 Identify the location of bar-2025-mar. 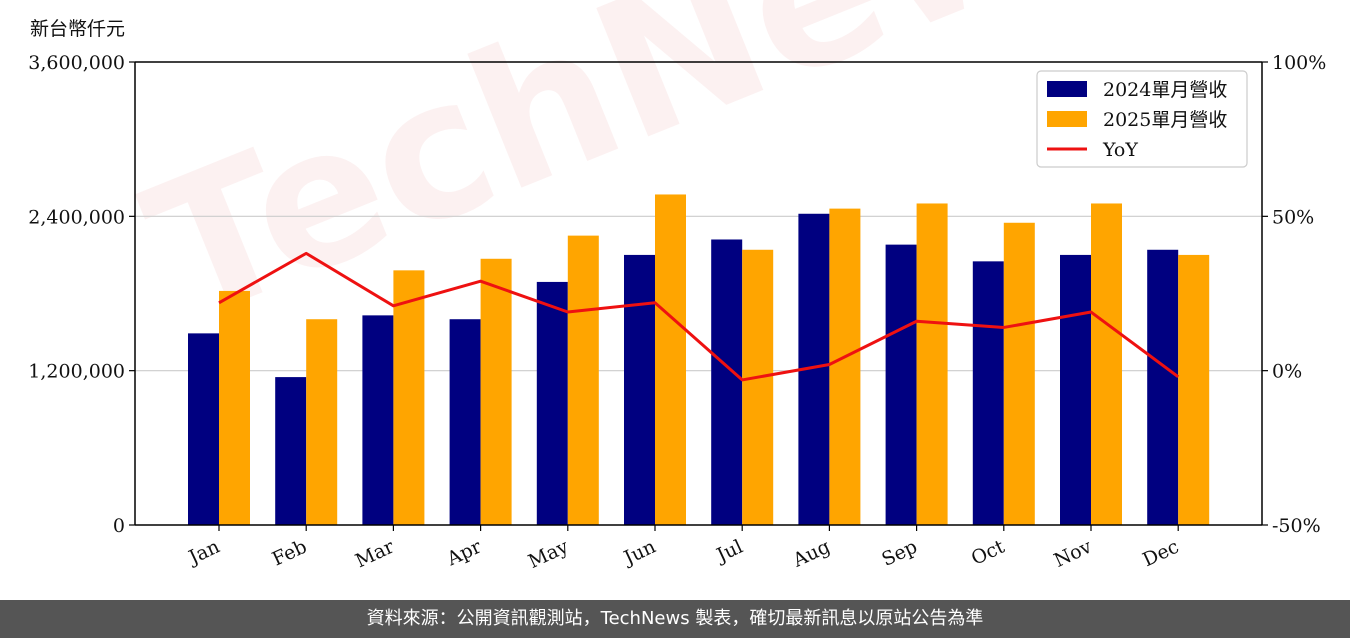
(409, 397).